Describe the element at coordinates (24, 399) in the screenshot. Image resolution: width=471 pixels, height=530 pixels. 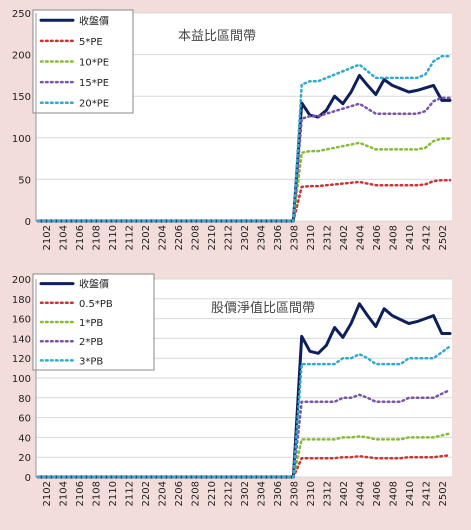
I see `y-tick-label: 80` at that location.